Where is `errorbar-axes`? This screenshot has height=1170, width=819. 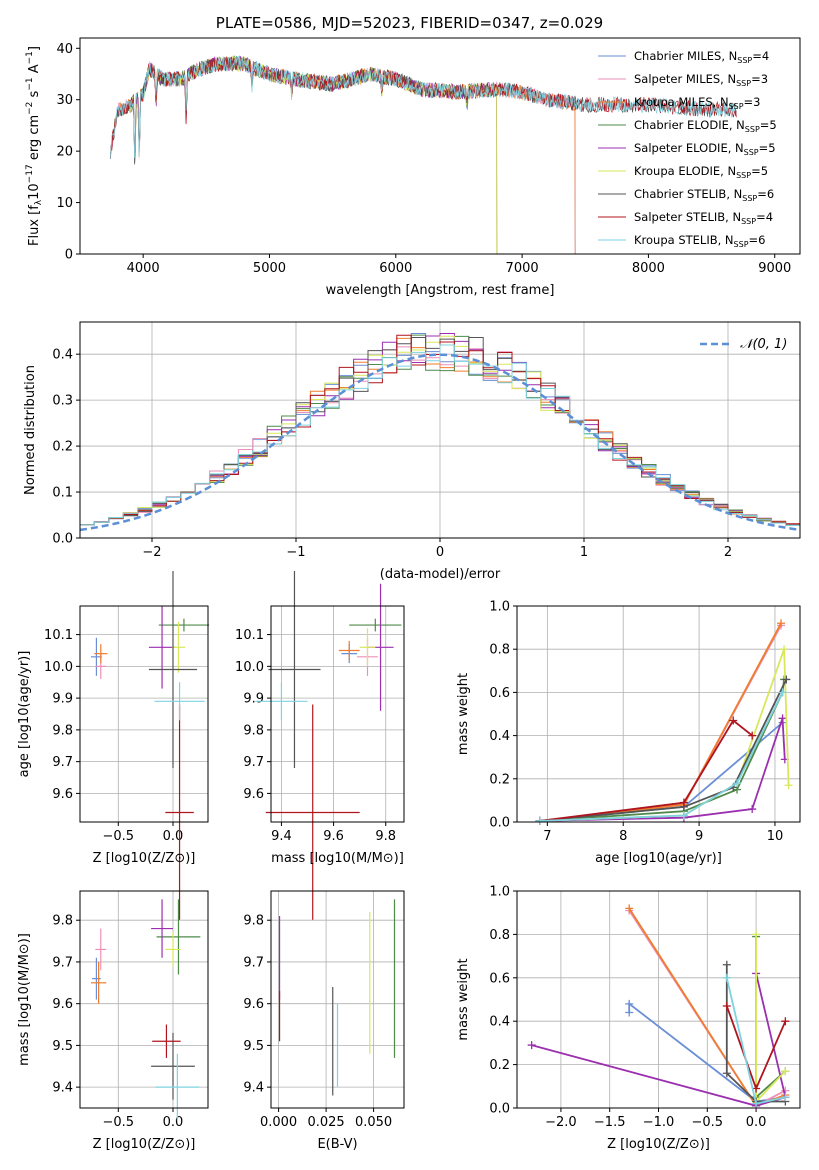 errorbar-axes is located at coordinates (337, 999).